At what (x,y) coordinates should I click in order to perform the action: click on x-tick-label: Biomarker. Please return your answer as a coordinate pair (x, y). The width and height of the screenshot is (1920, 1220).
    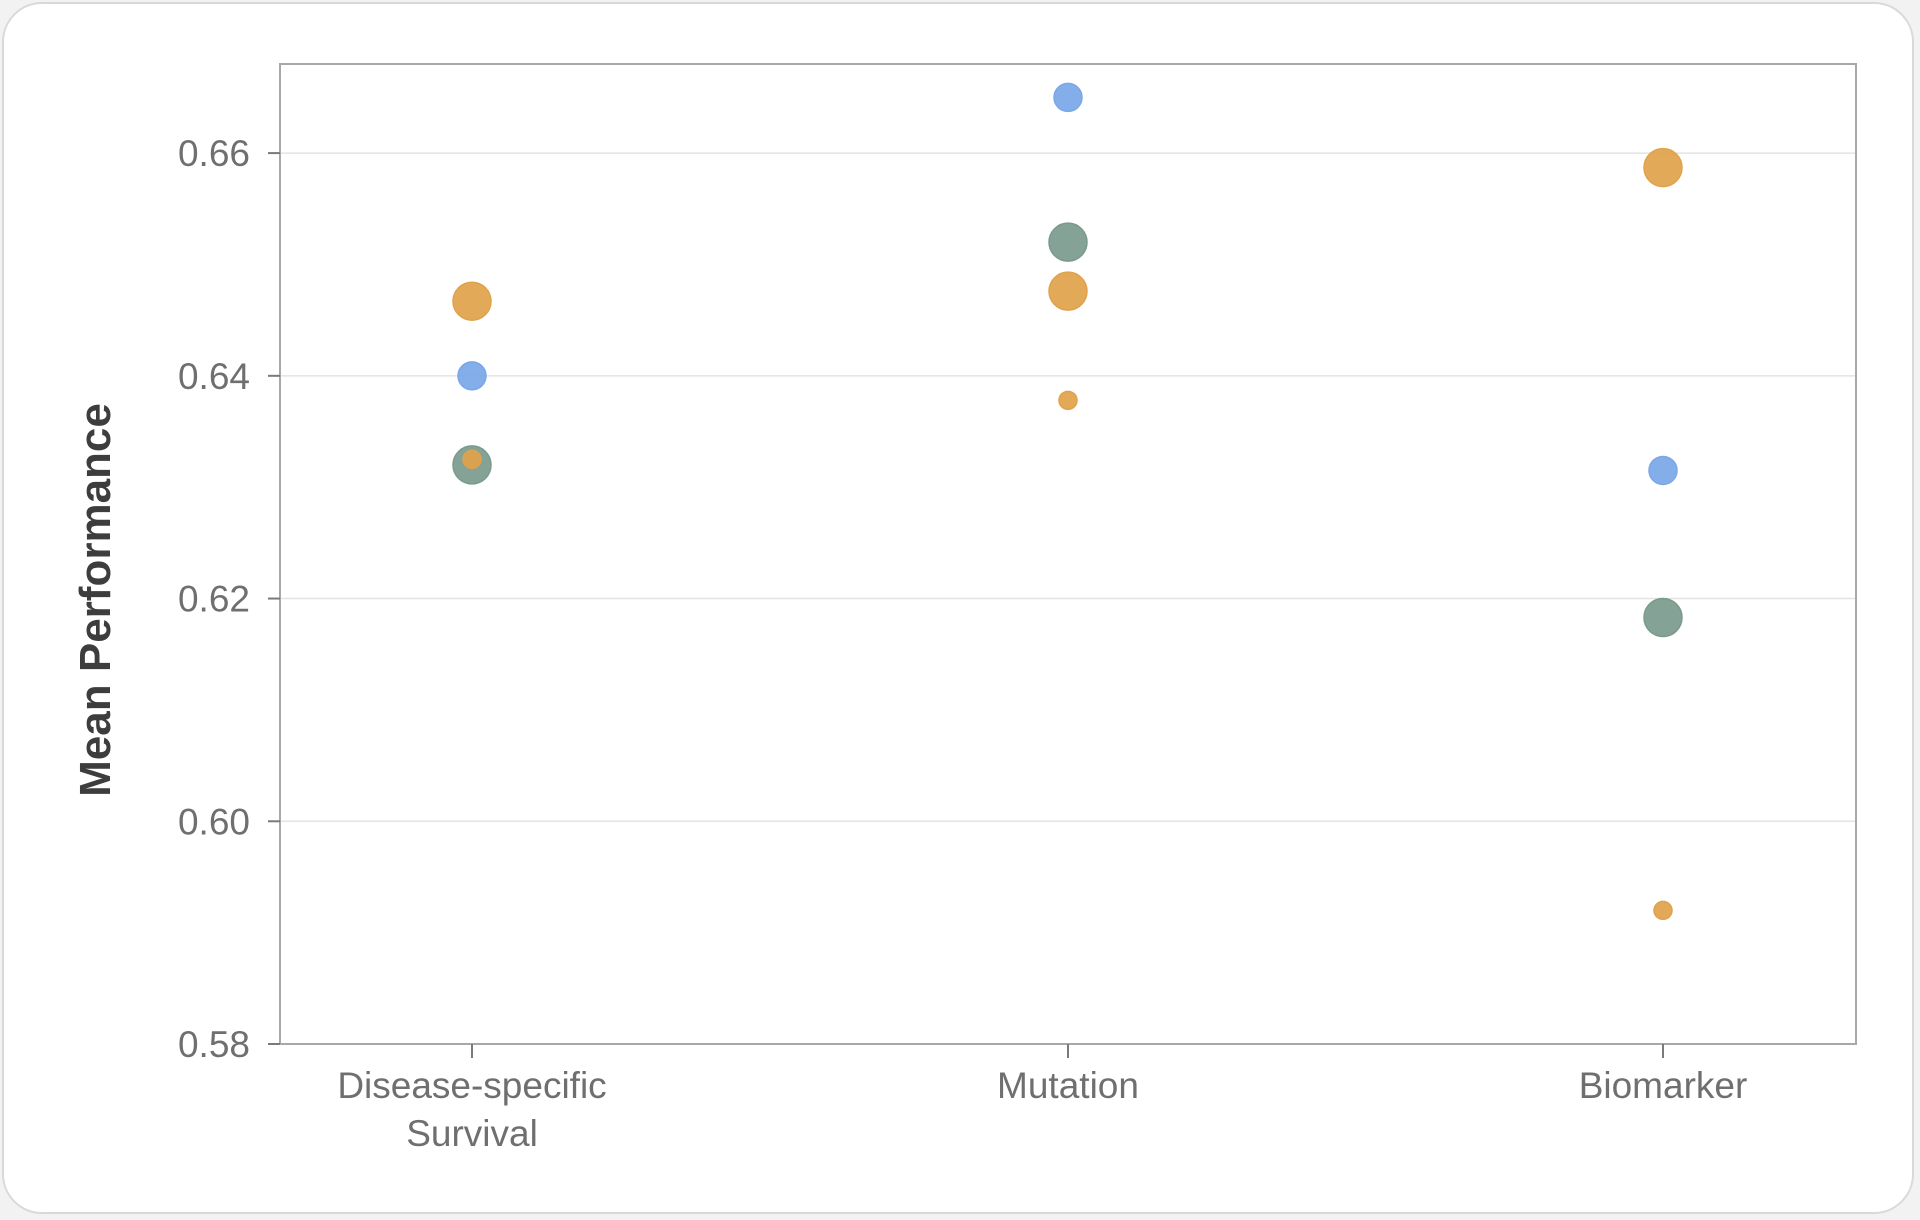
    Looking at the image, I should click on (1663, 1085).